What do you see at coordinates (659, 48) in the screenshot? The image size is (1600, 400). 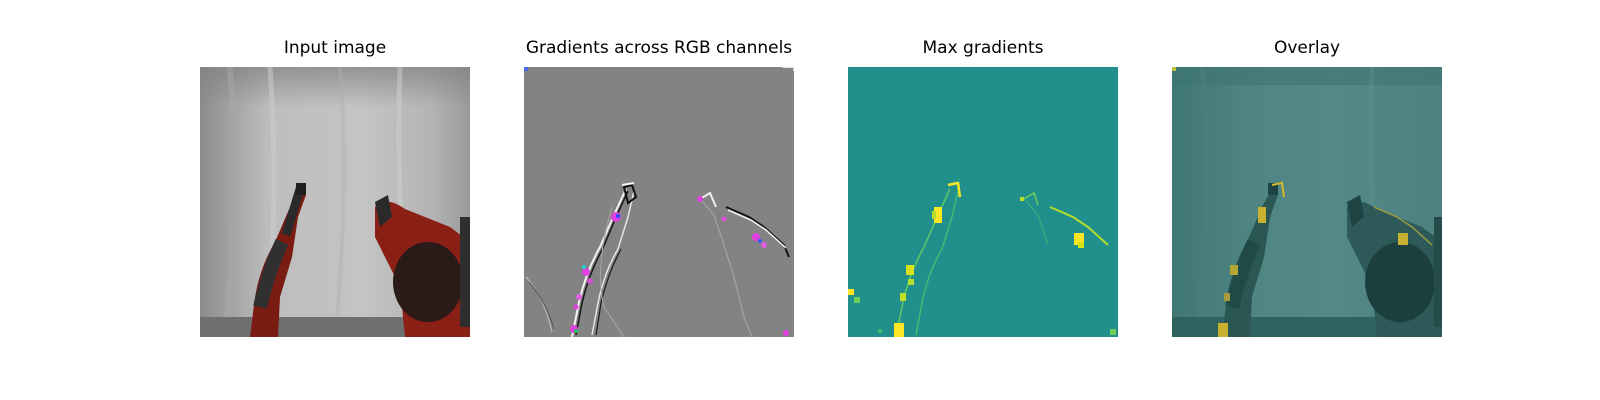 I see `panel-title: Gradients across RGB channels` at bounding box center [659, 48].